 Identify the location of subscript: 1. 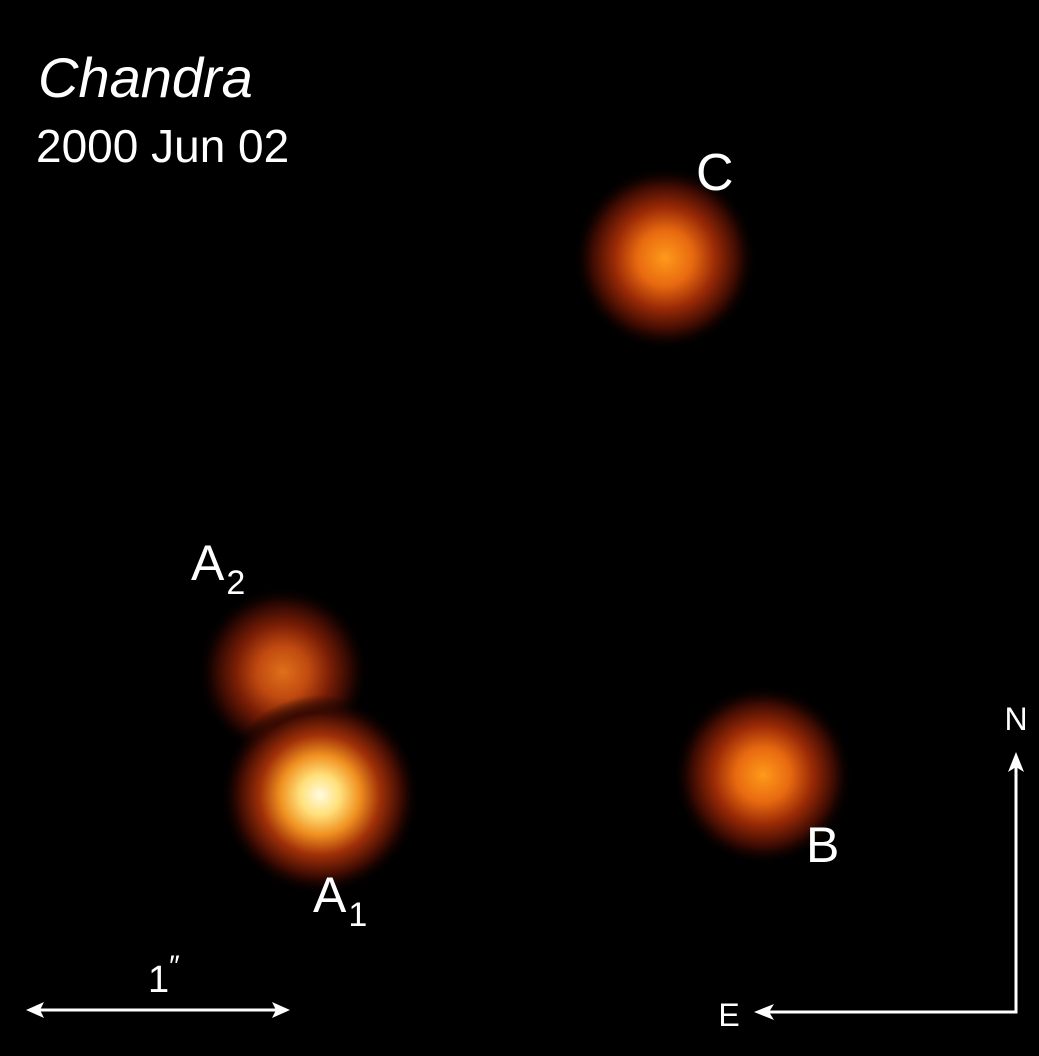
(357, 915).